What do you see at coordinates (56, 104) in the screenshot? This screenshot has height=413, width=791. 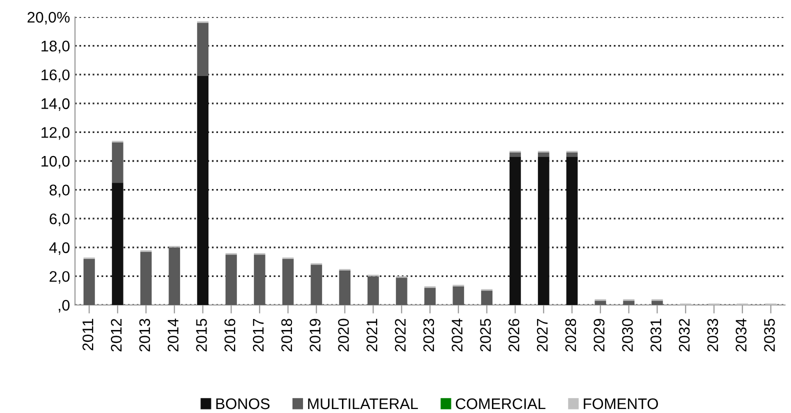 I see `y-tick-label: 14,0` at bounding box center [56, 104].